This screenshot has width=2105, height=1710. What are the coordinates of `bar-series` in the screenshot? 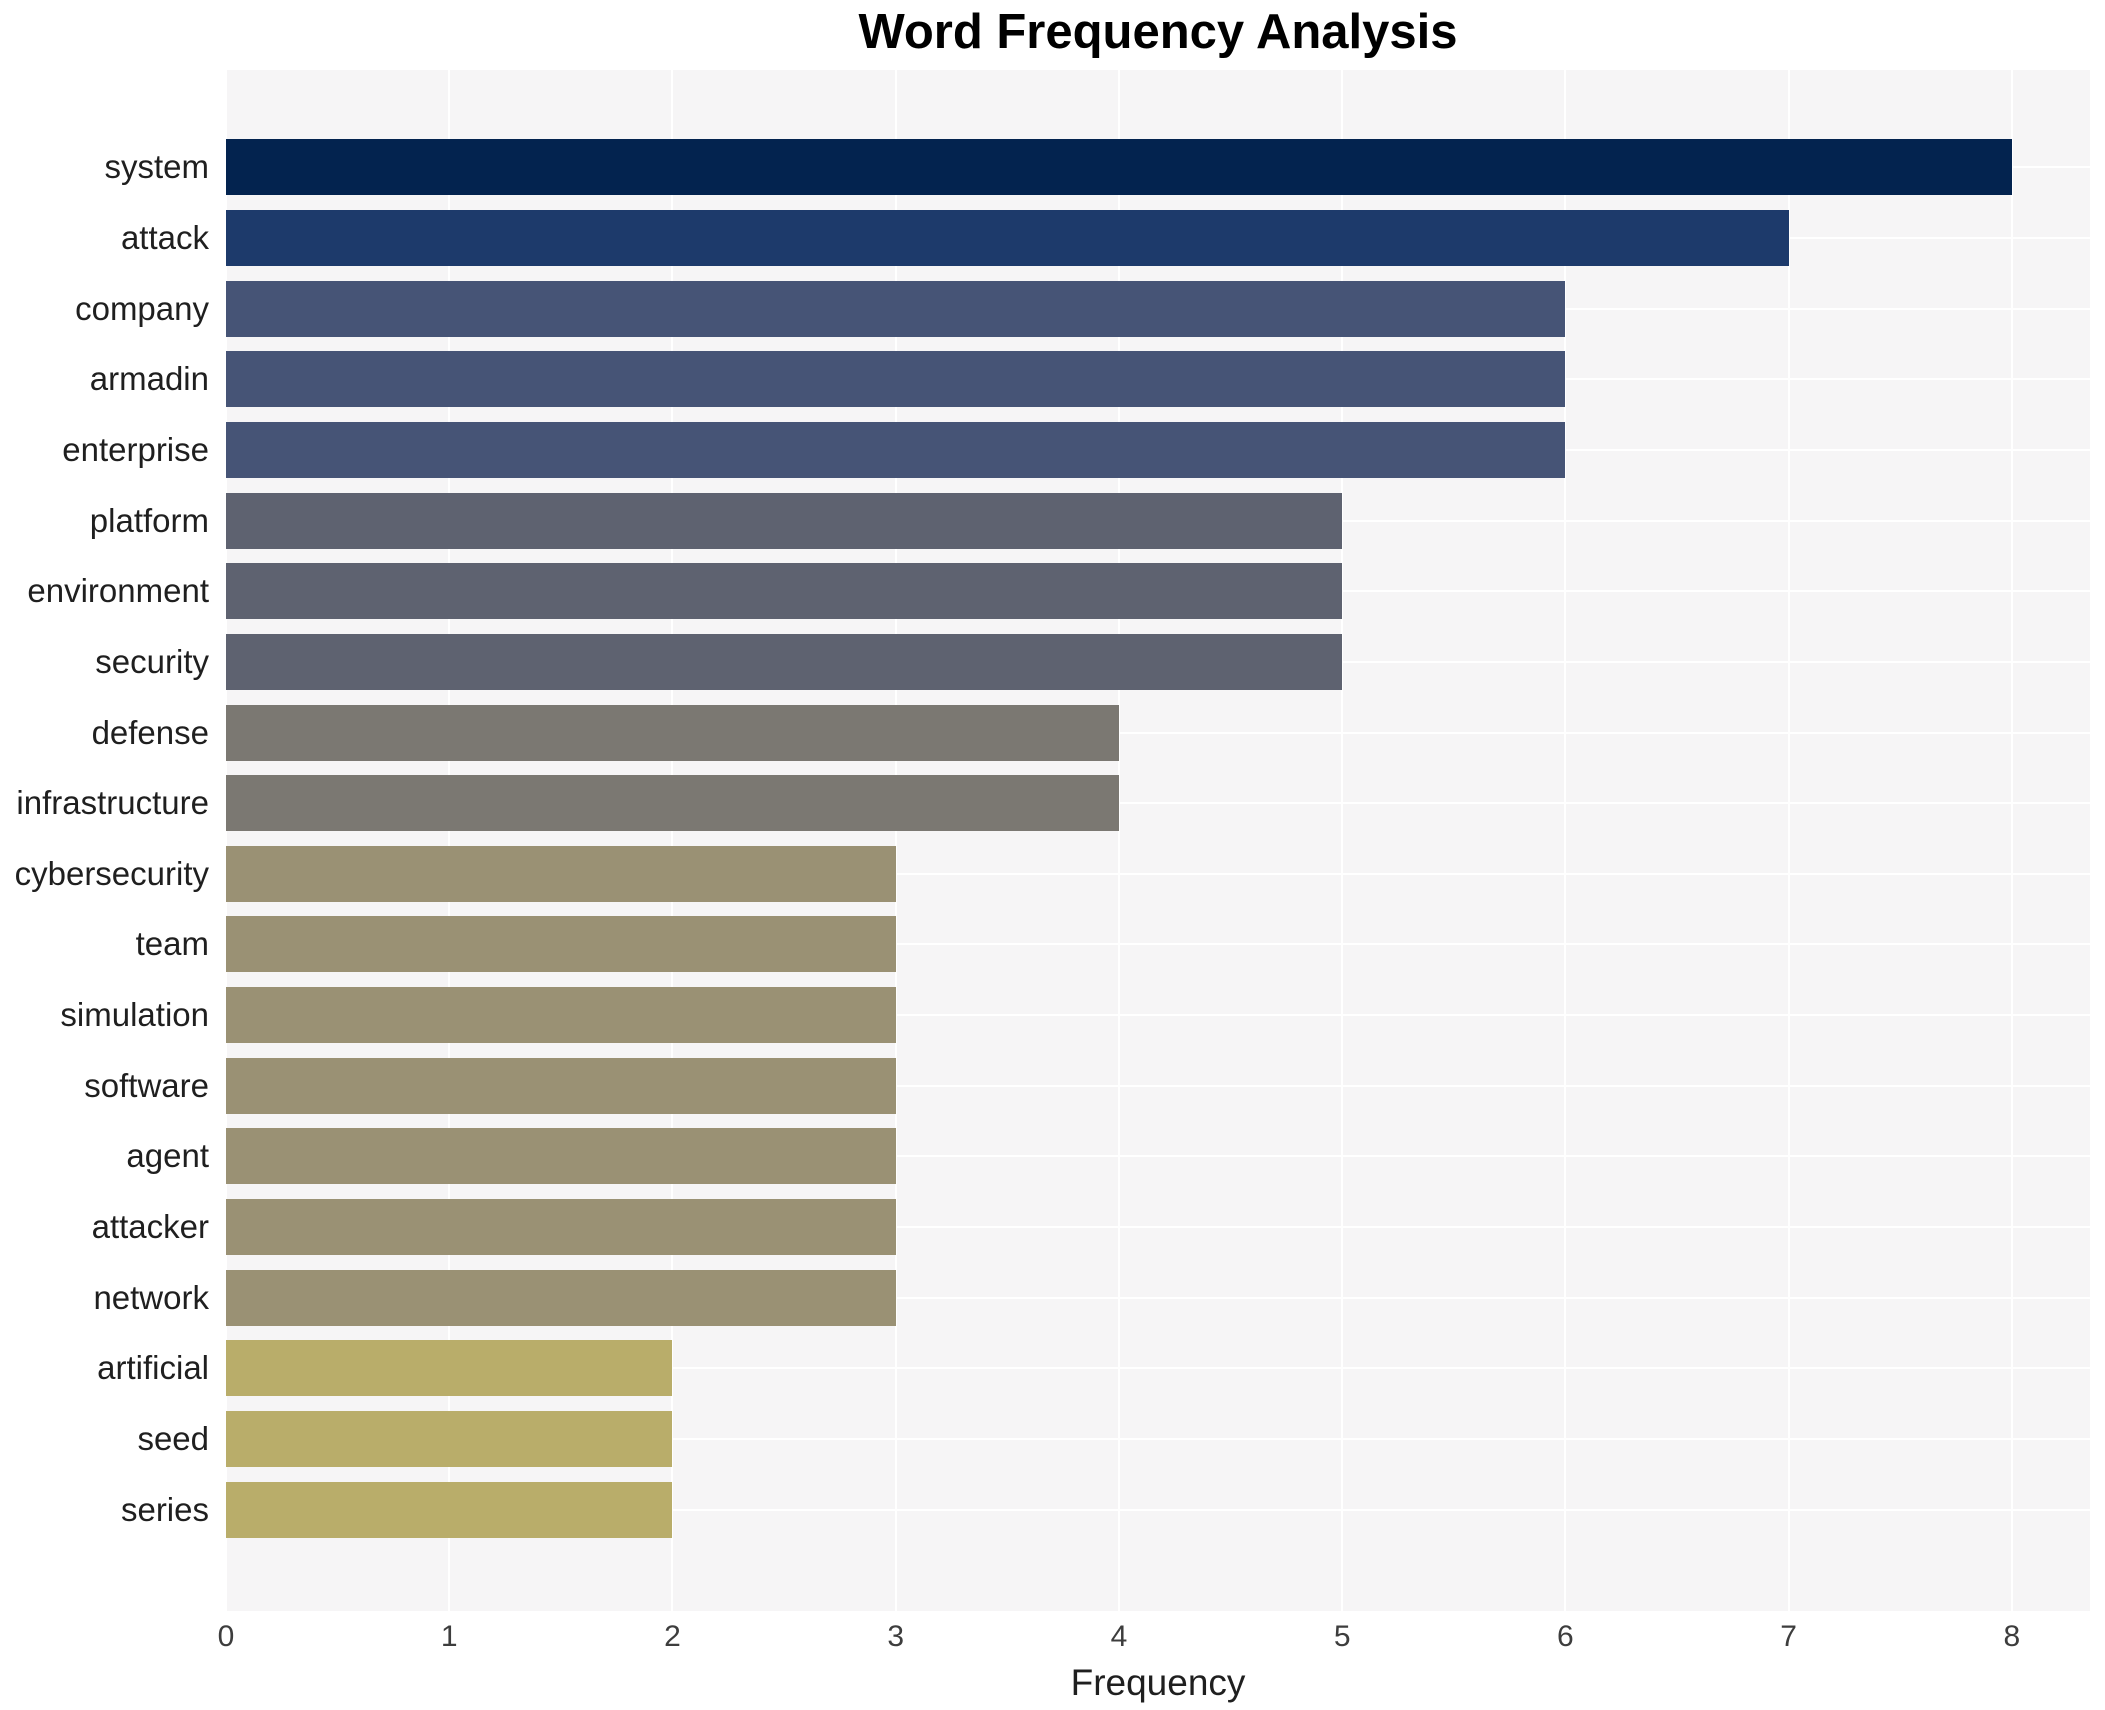 It's located at (449, 1509).